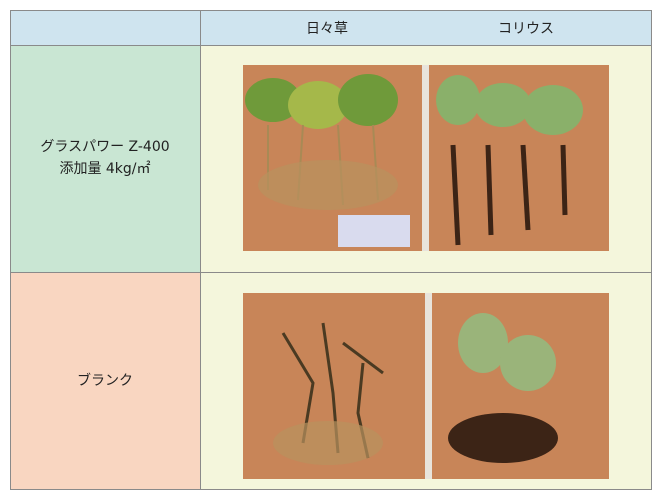  I want to click on header-label: コリウス, so click(526, 29).